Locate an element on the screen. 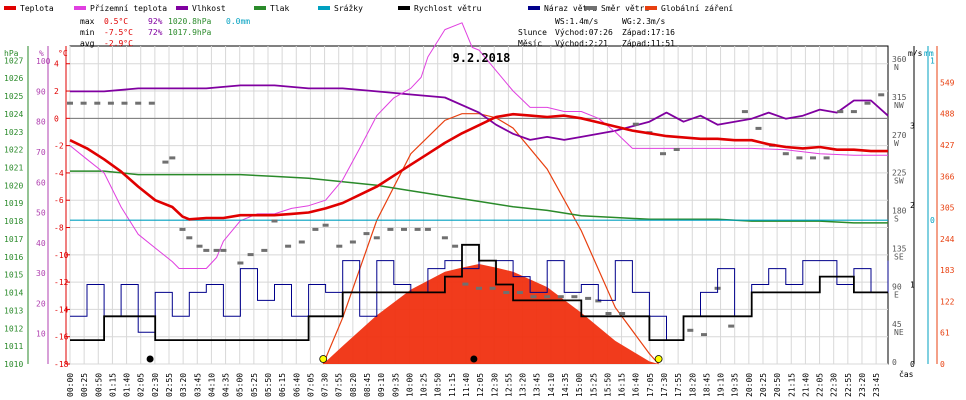 The image size is (966, 400). tick-label-x: 16:40 is located at coordinates (636, 385).